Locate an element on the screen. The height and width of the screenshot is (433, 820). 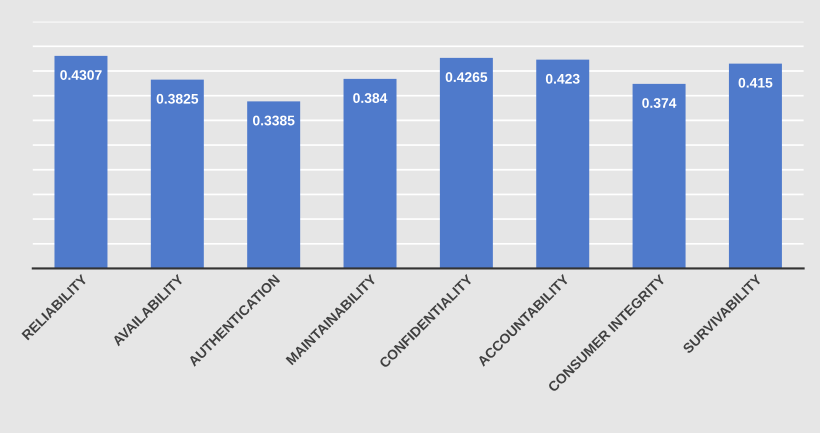
data-label: 0.4307 is located at coordinates (81, 75).